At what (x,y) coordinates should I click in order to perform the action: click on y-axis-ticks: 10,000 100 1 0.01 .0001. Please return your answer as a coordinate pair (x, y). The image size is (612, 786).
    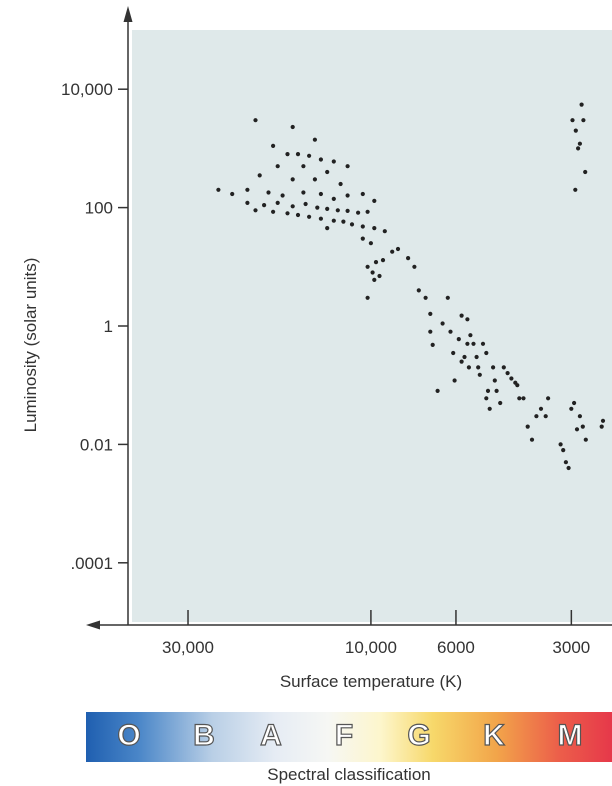
    Looking at the image, I should click on (94, 326).